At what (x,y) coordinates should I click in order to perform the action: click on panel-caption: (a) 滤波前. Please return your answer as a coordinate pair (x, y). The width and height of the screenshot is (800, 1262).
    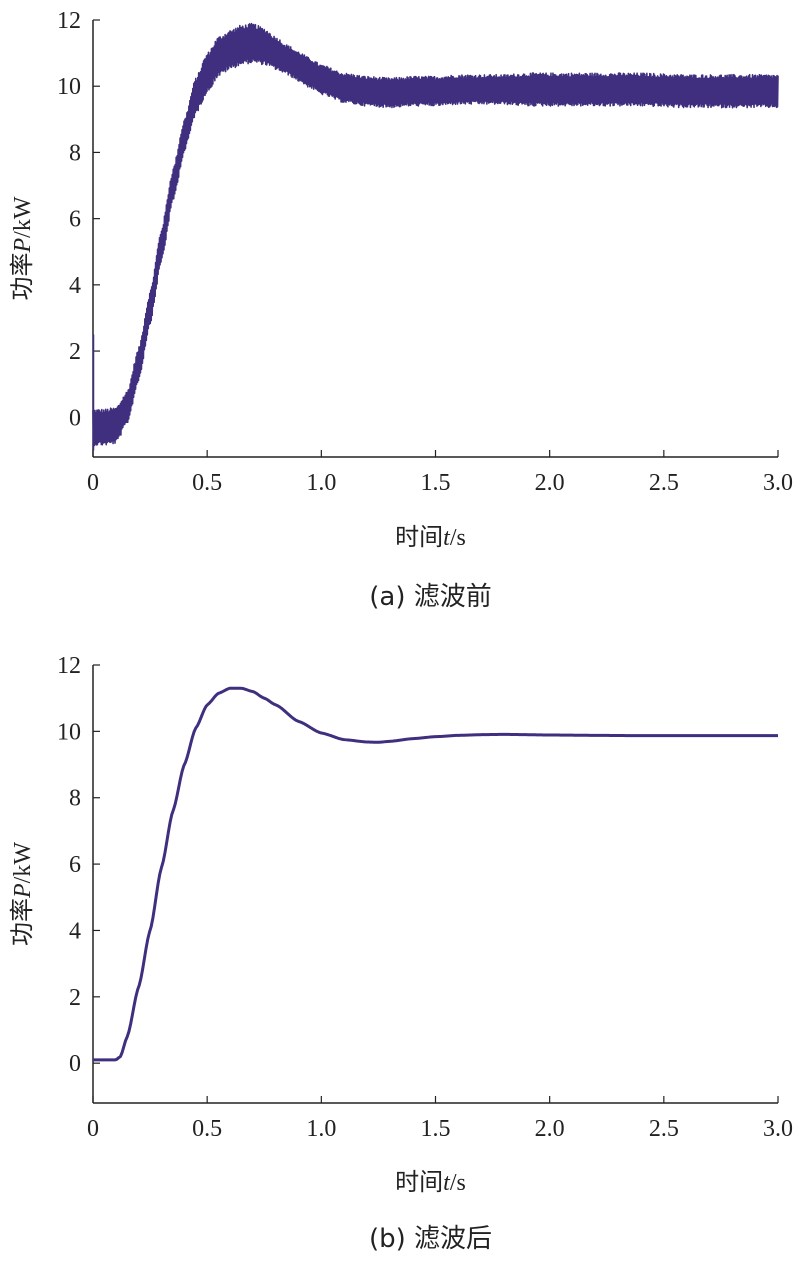
    Looking at the image, I should click on (430, 597).